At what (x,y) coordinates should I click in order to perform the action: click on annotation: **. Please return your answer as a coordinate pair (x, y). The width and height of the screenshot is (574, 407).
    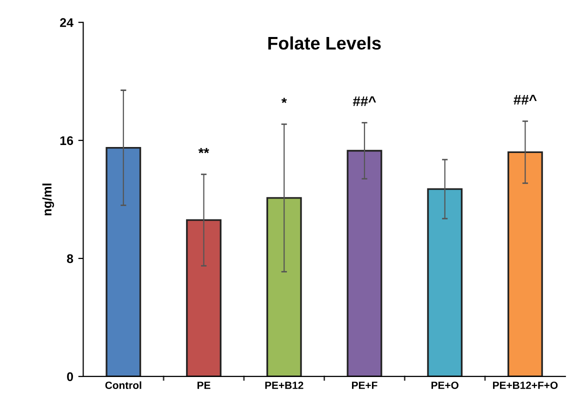
    Looking at the image, I should click on (204, 151).